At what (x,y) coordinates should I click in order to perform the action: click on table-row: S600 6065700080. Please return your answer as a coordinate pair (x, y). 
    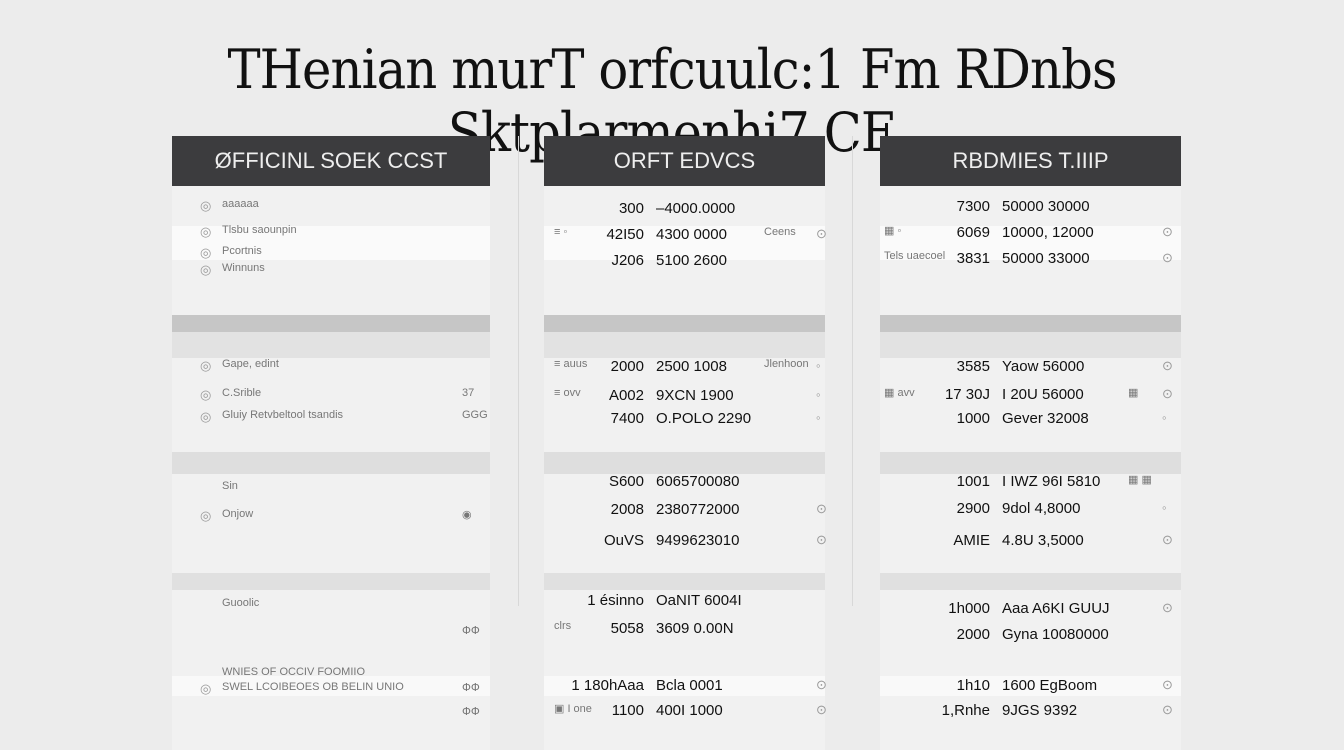
    Looking at the image, I should click on (684, 481).